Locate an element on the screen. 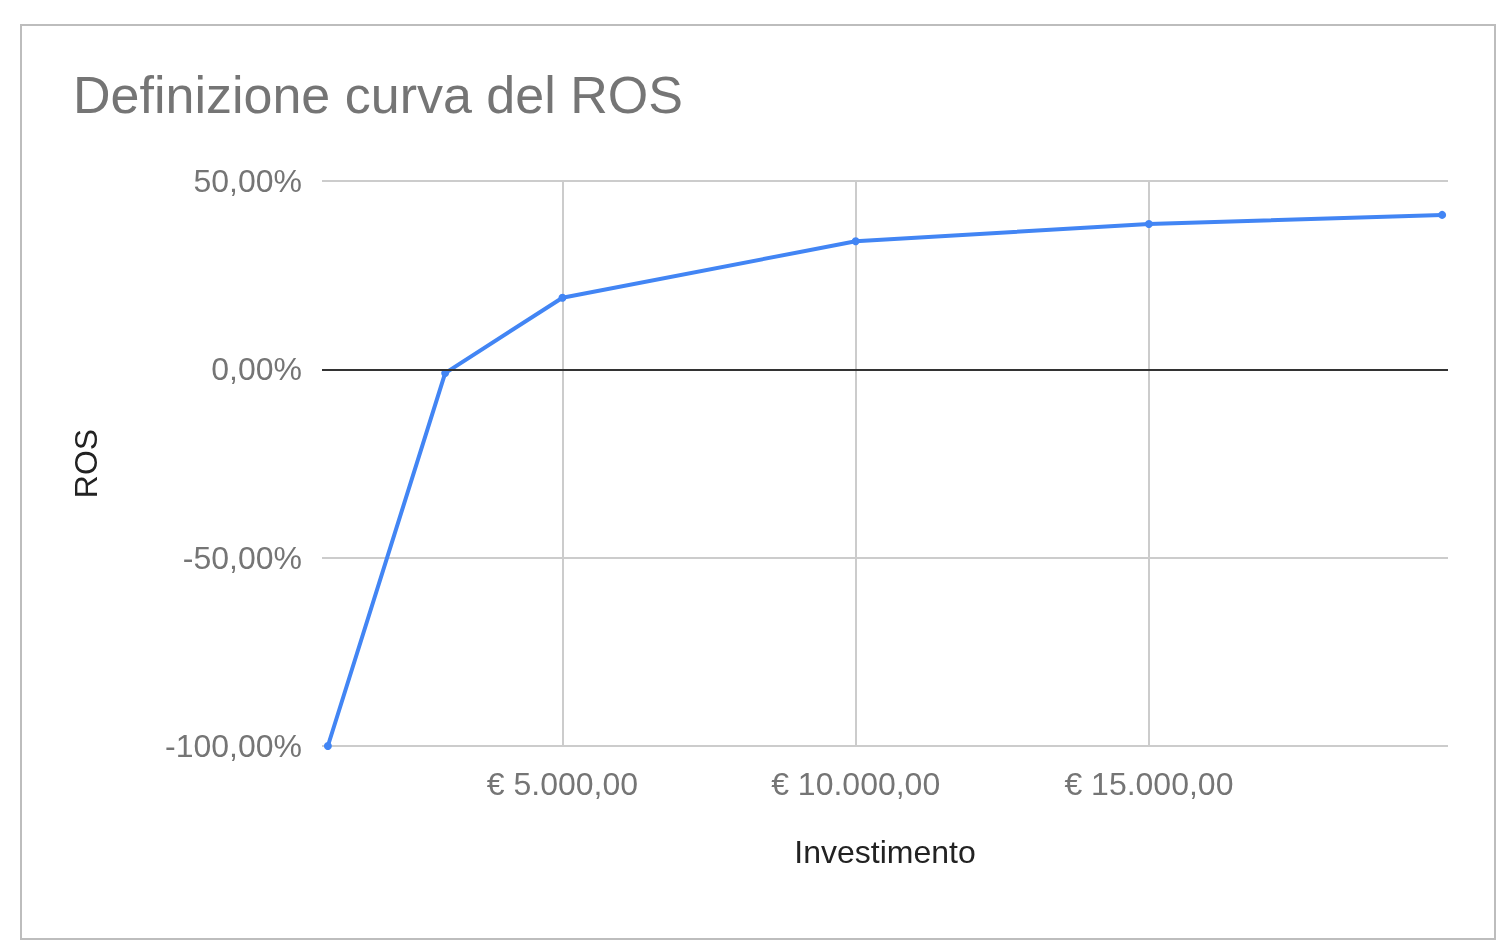 This screenshot has width=1510, height=948. x-tick-label: € 5.000,00 is located at coordinates (562, 784).